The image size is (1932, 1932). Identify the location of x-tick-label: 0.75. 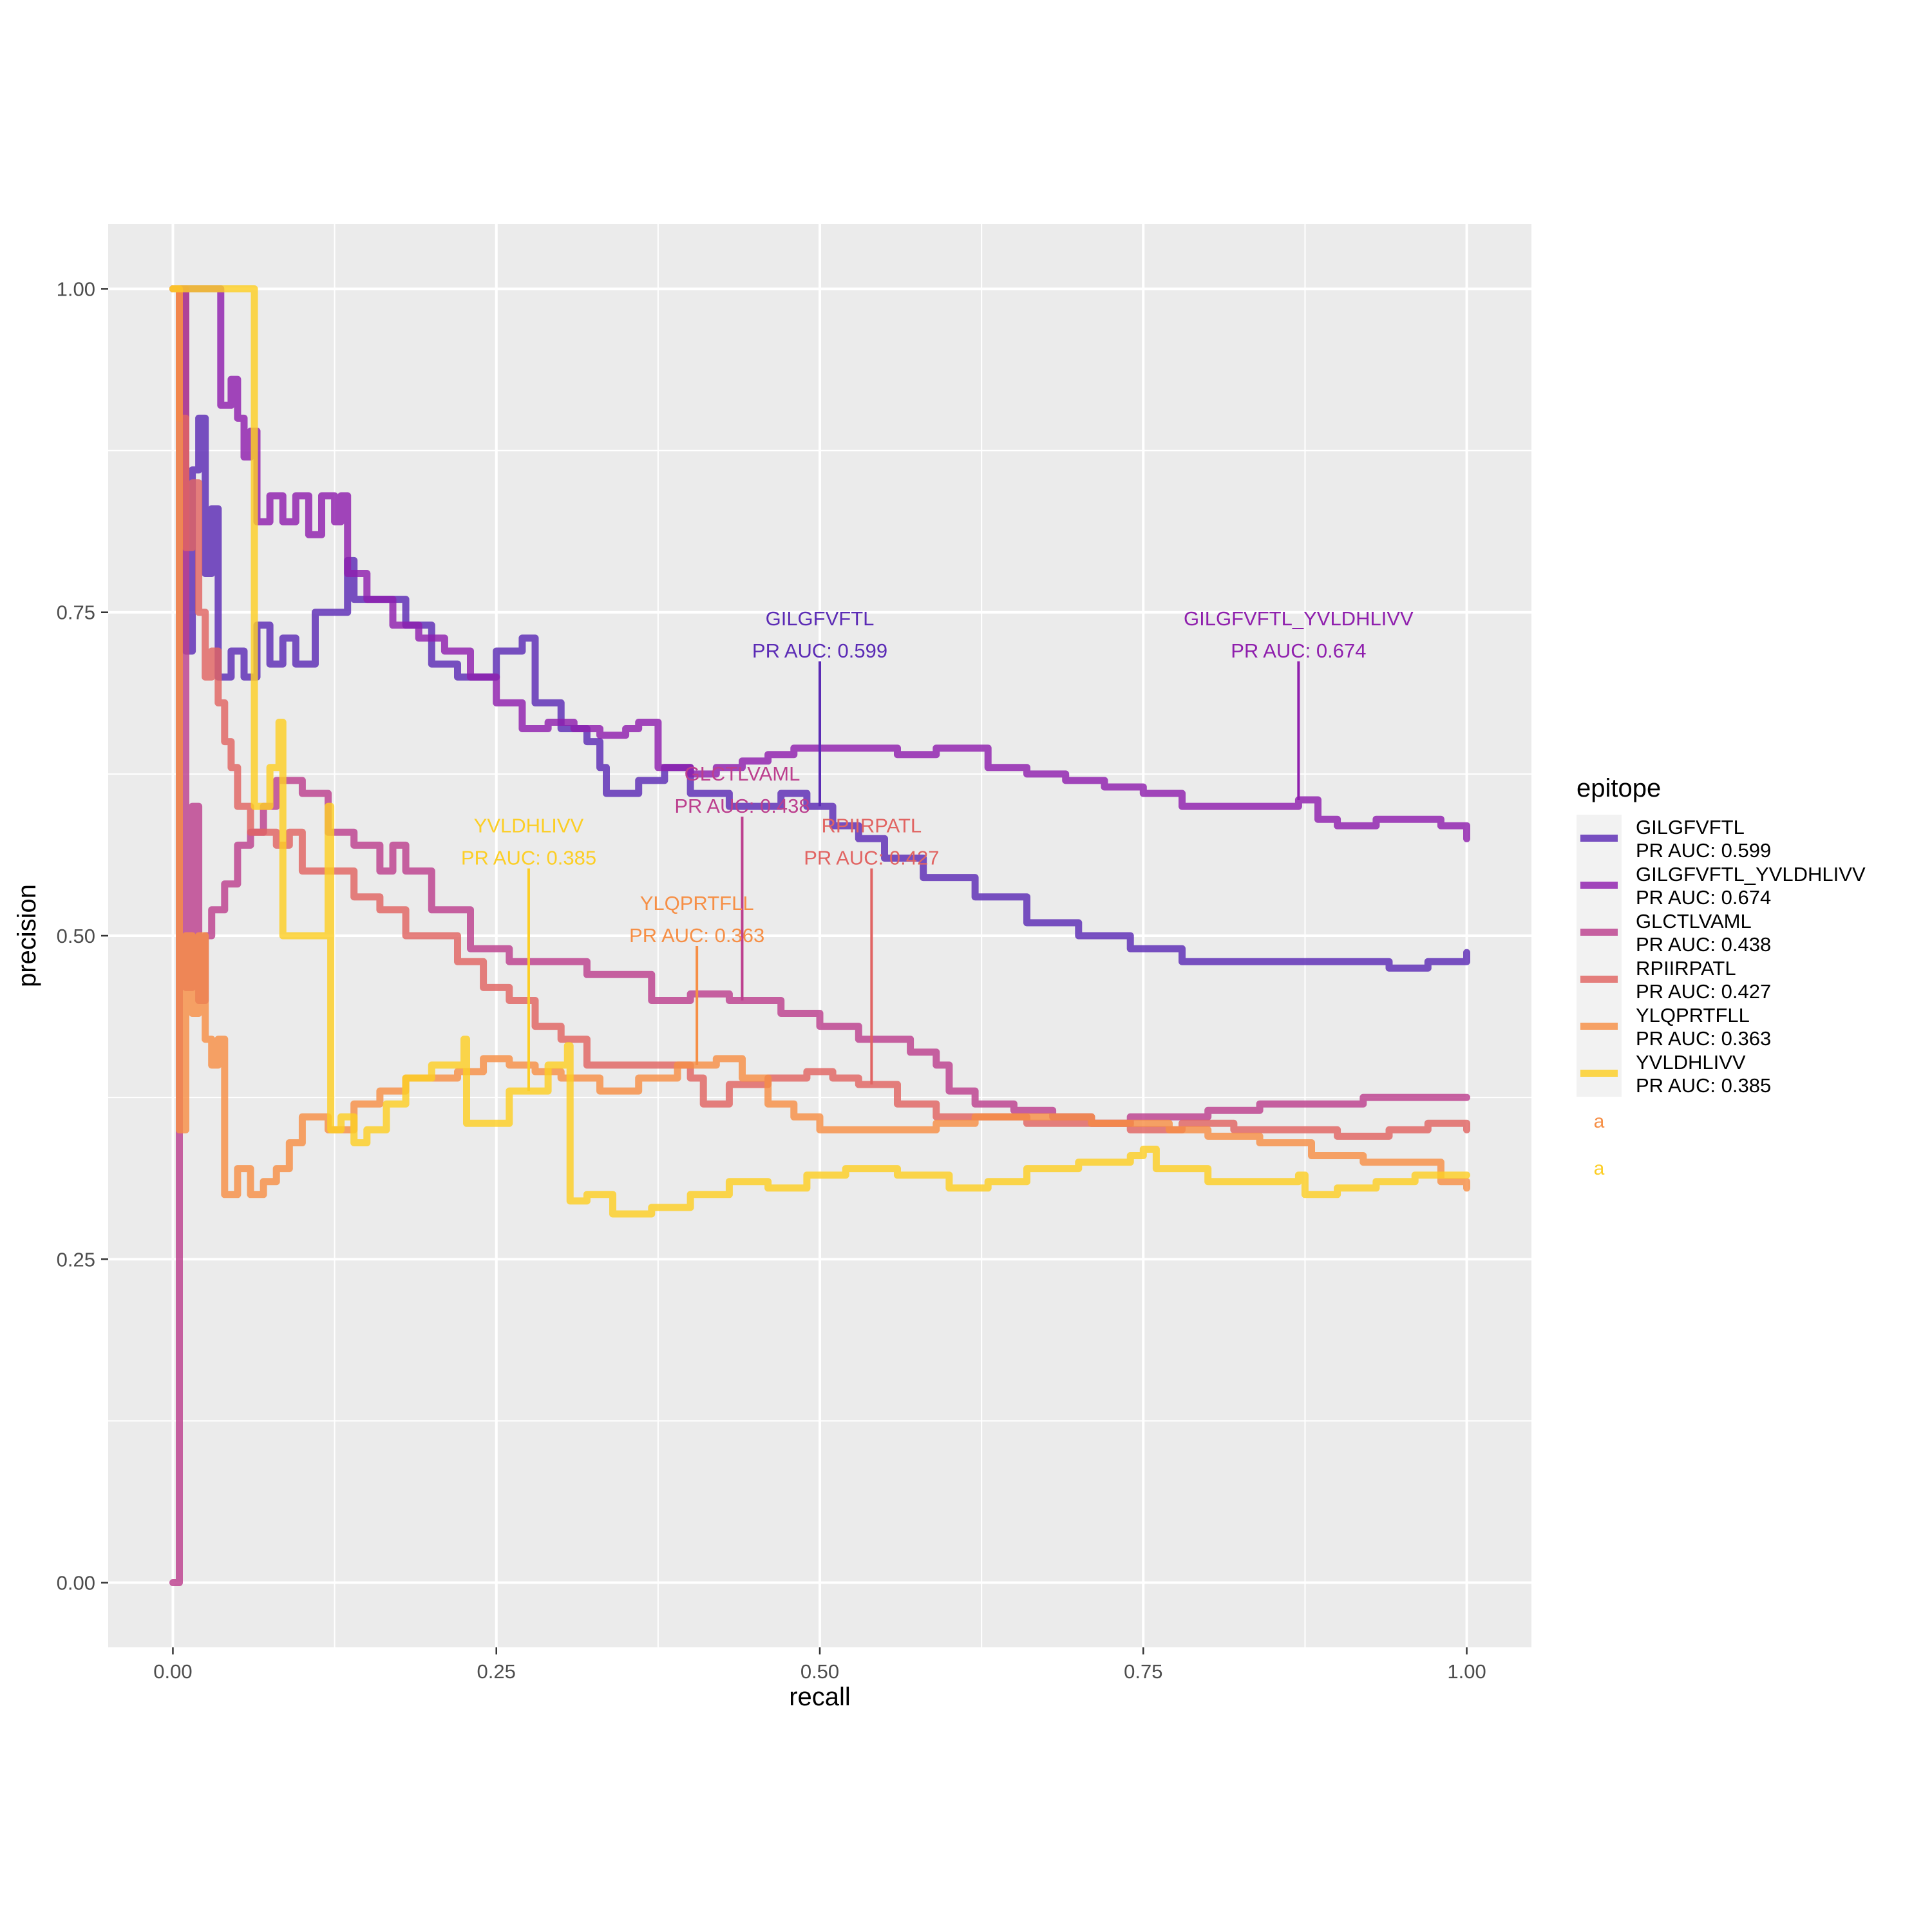
(1143, 1671).